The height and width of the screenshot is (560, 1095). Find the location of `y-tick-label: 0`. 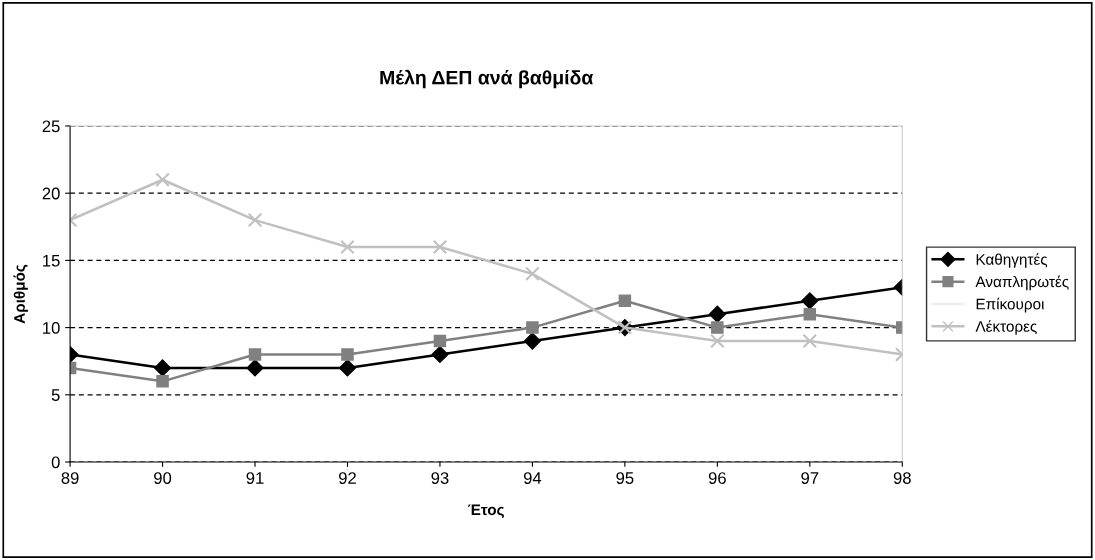

y-tick-label: 0 is located at coordinates (55, 462).